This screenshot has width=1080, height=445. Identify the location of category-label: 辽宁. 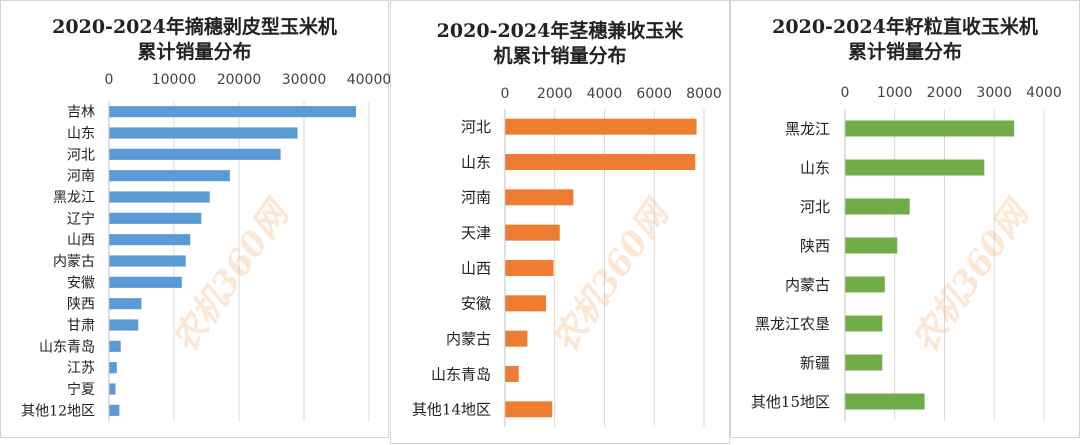
(81, 218).